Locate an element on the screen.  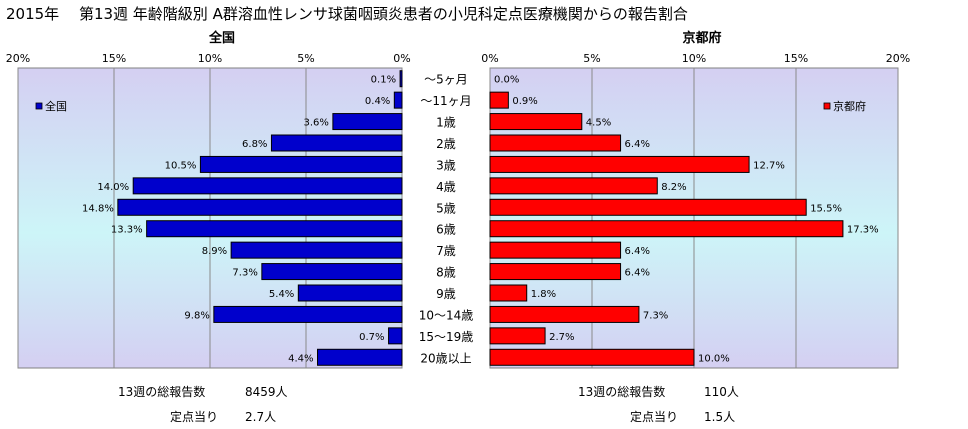
national-tick-label: 0% is located at coordinates (401, 58).